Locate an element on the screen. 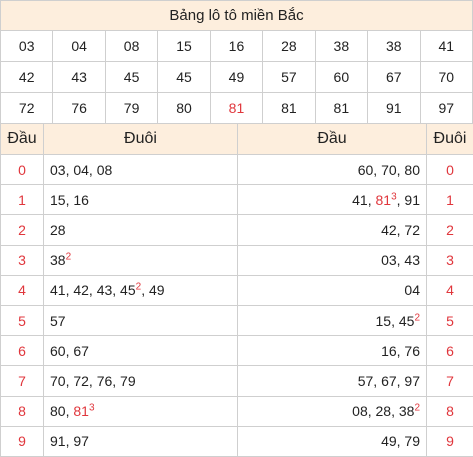 The width and height of the screenshot is (473, 457). duoi-list: 91, 97 is located at coordinates (140, 441).